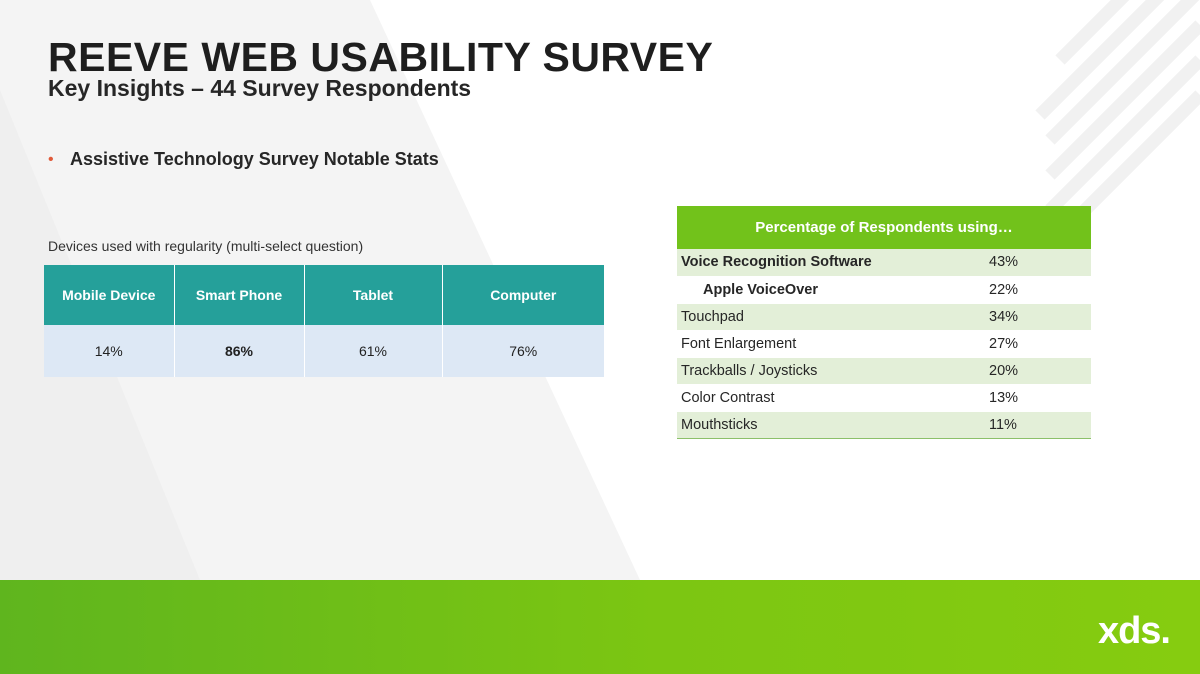 The width and height of the screenshot is (1200, 674). Describe the element at coordinates (832, 290) in the screenshot. I see `technology-name: Apple VoiceOver` at that location.